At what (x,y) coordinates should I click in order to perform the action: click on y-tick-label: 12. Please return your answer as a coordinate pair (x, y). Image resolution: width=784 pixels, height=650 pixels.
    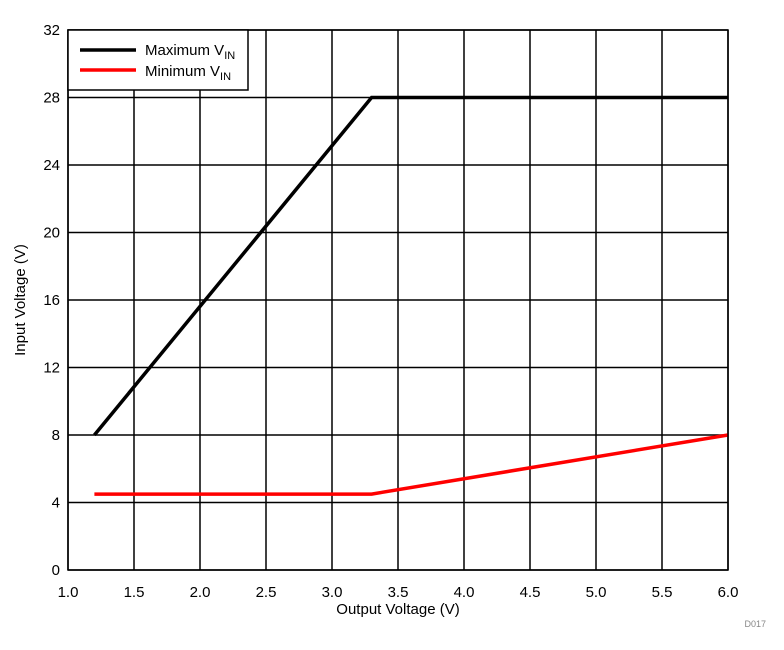
    Looking at the image, I should click on (51, 368).